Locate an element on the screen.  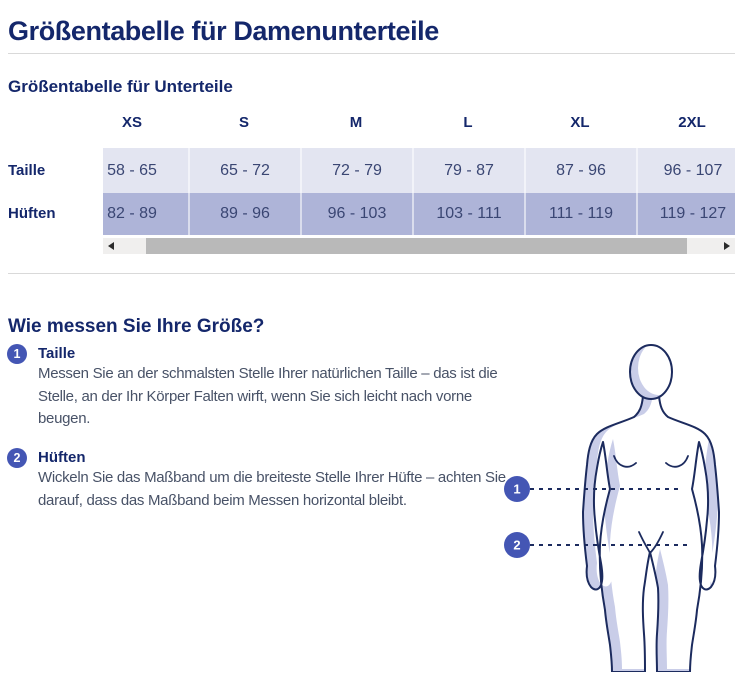
taille-cell-l: 79 - 87 is located at coordinates (468, 170).